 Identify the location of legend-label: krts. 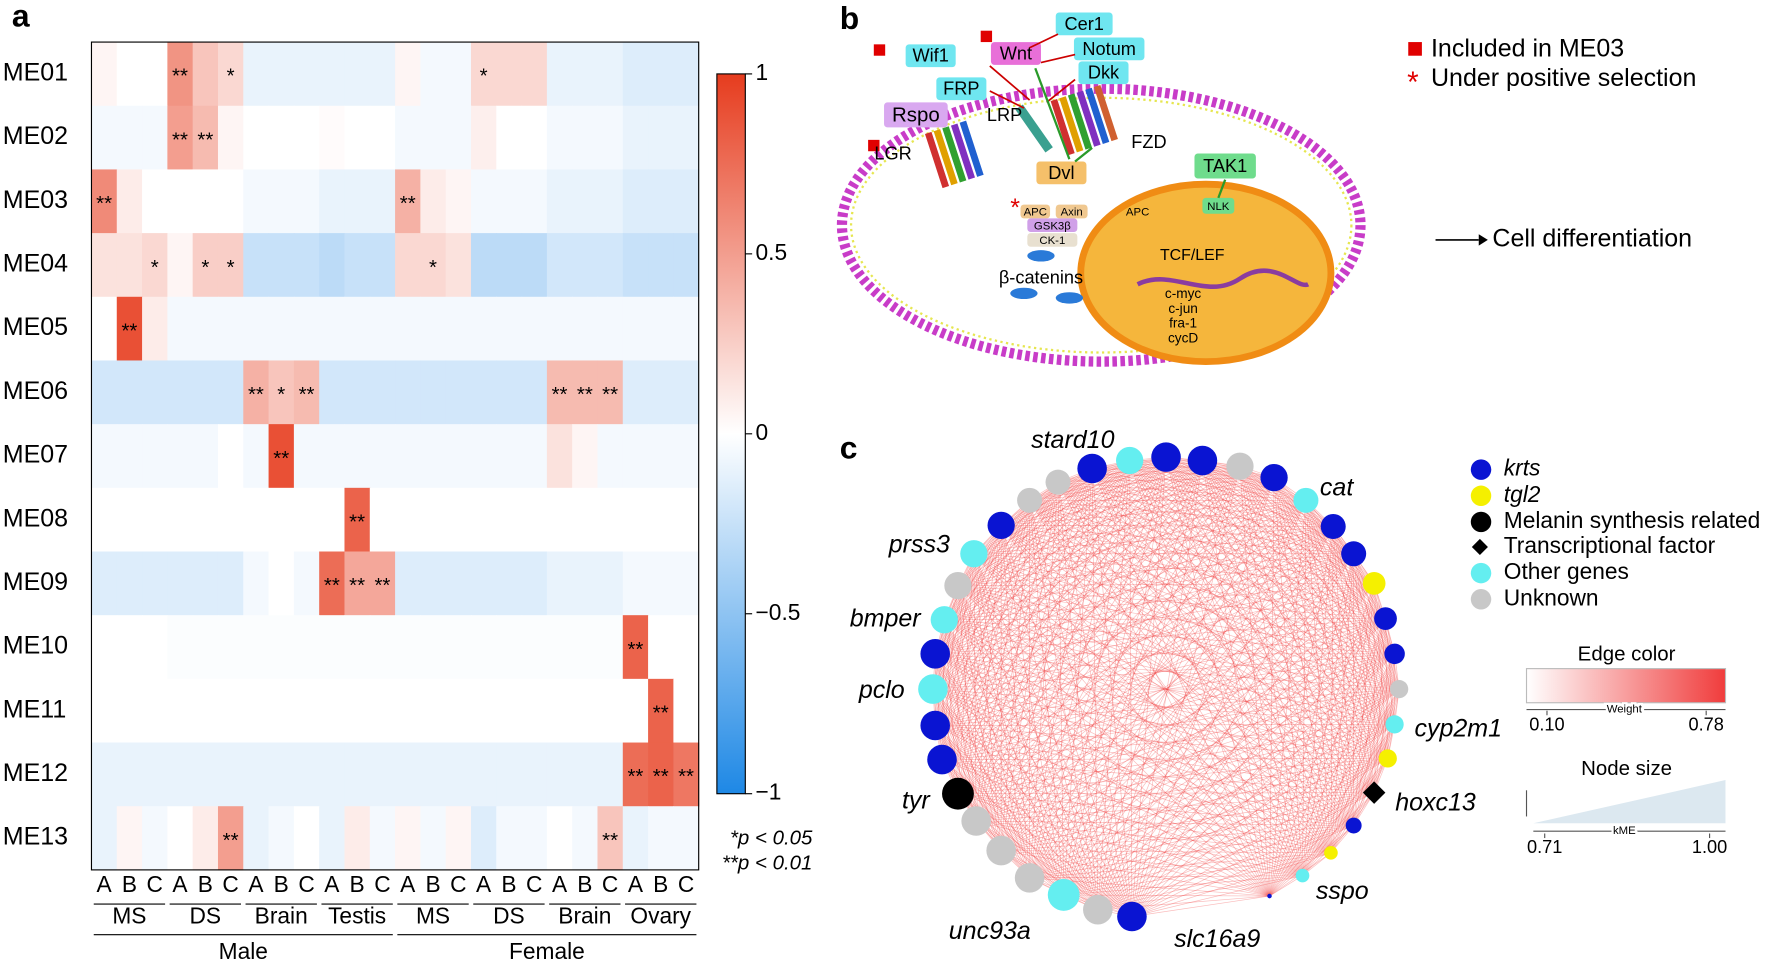
(1522, 468).